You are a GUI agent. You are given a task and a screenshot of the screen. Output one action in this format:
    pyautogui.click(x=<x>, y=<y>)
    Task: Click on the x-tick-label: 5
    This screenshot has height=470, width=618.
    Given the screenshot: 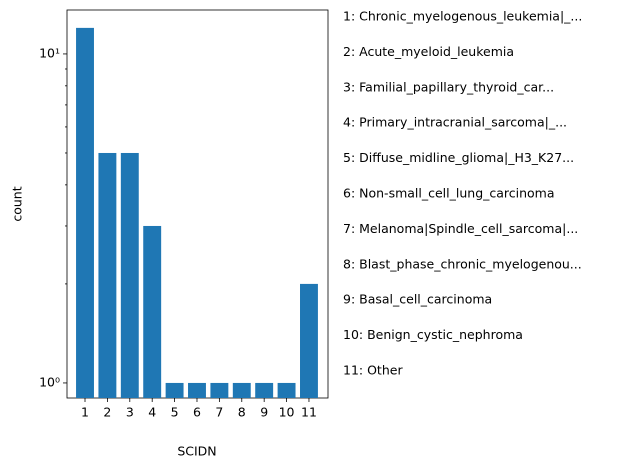 What is the action you would take?
    pyautogui.click(x=175, y=412)
    